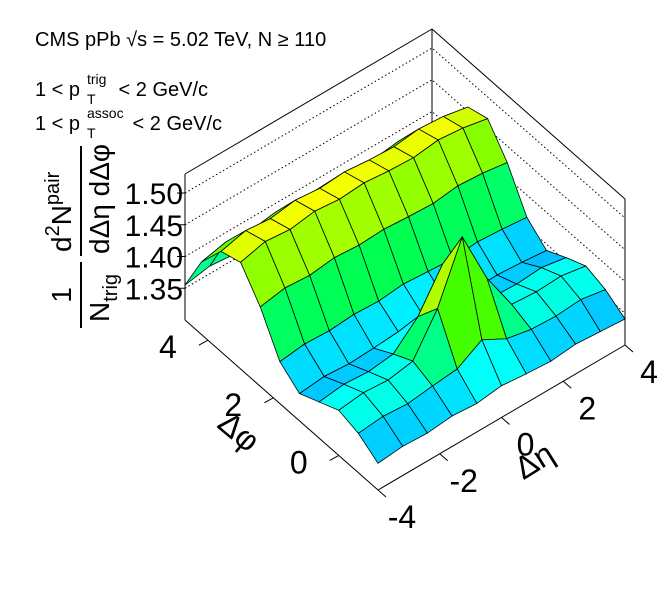 The height and width of the screenshot is (596, 664). Describe the element at coordinates (402, 517) in the screenshot. I see `x-tick-label: -4` at that location.